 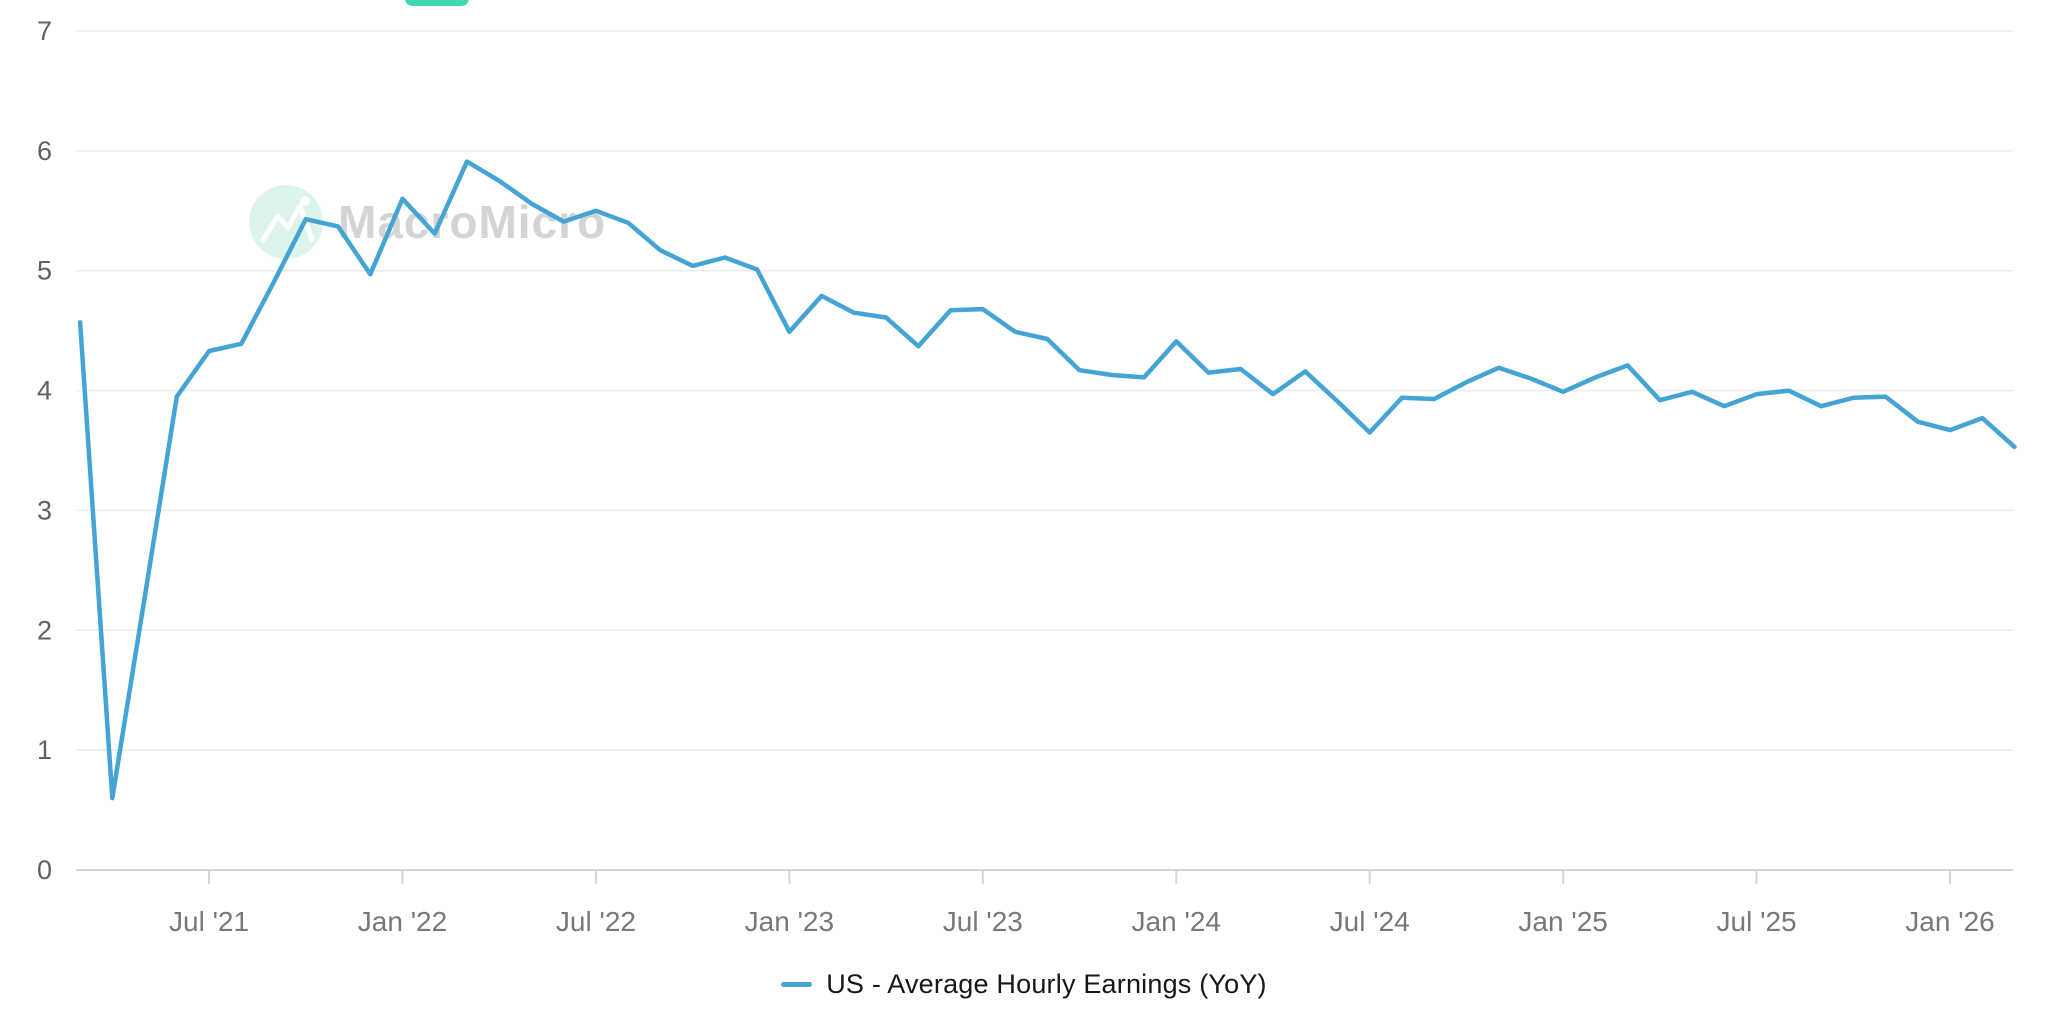 I want to click on x-axis-tick-label: Jan '22, so click(x=402, y=921).